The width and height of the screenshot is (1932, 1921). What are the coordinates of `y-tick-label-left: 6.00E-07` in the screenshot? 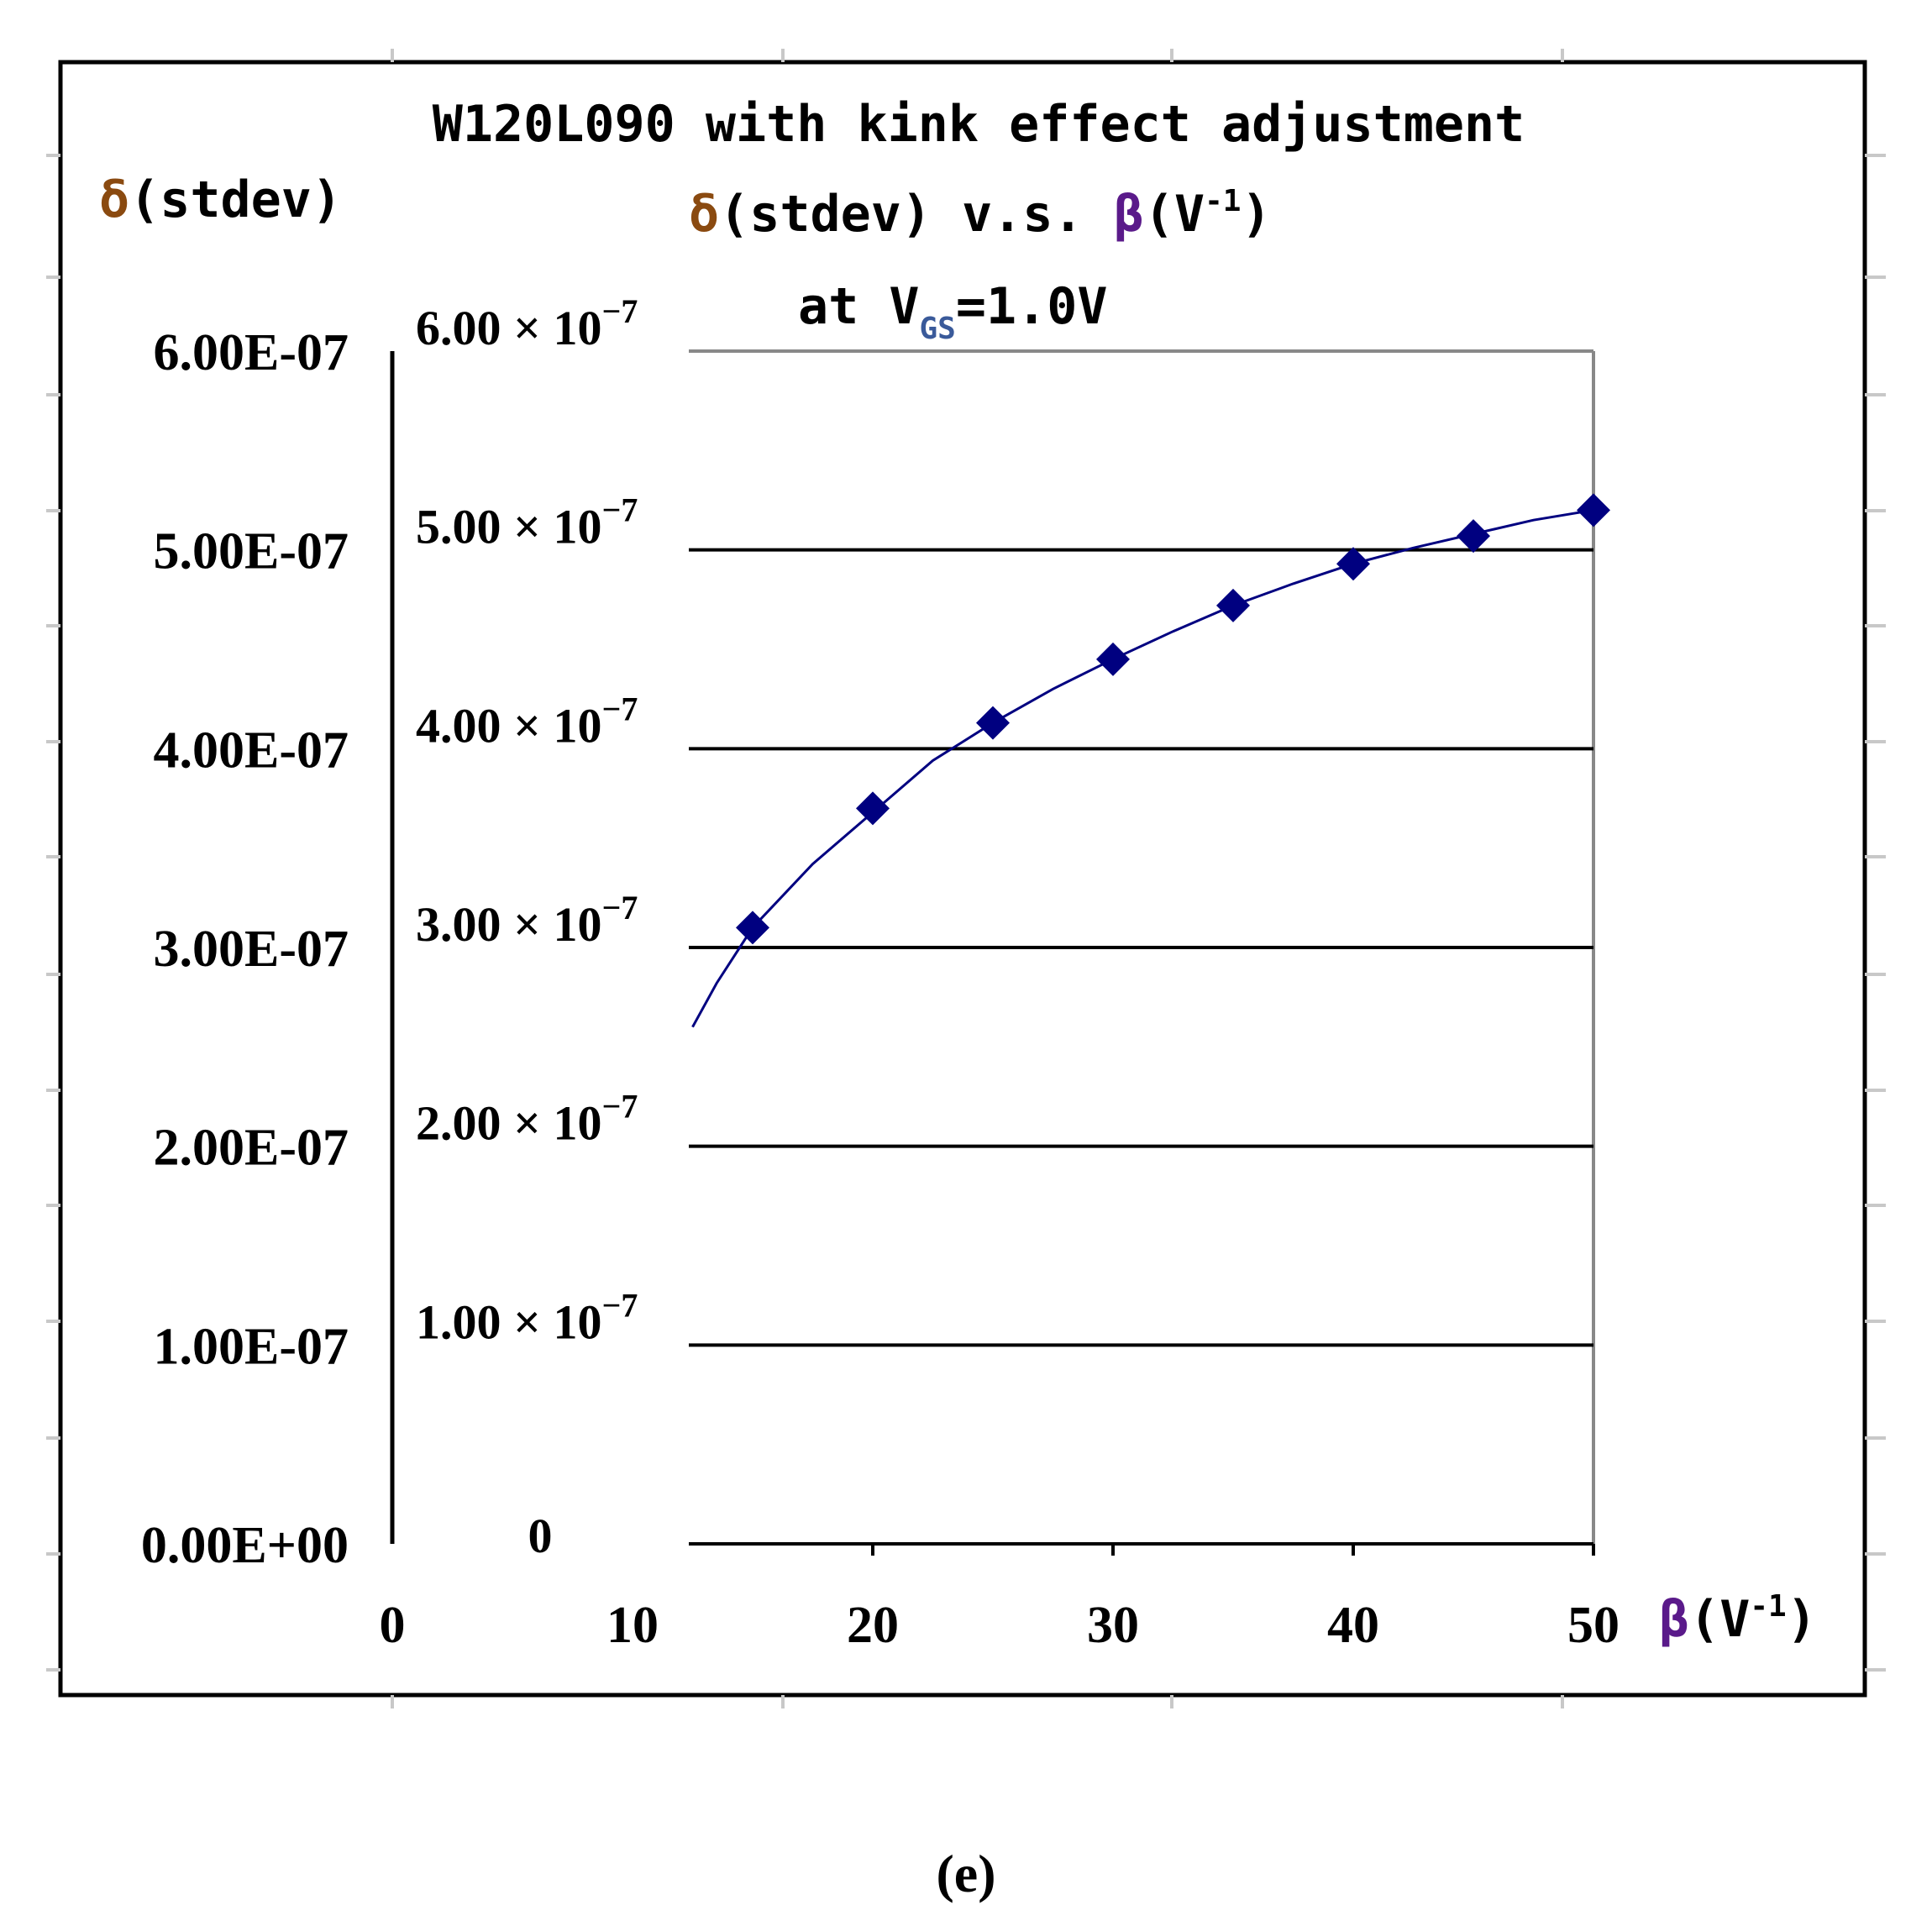 It's located at (251, 352).